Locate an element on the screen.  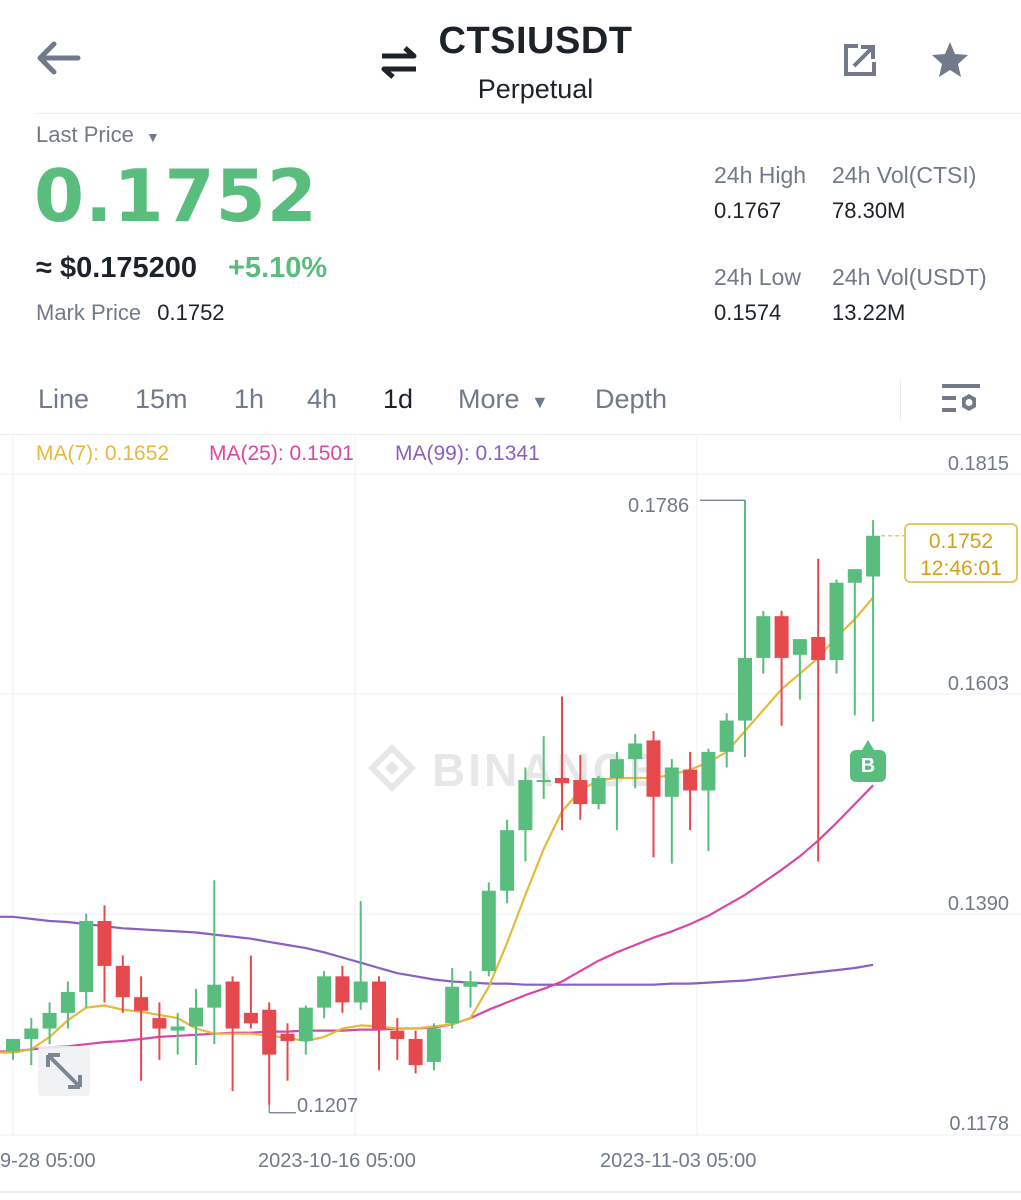
header-divider is located at coordinates (528, 113).